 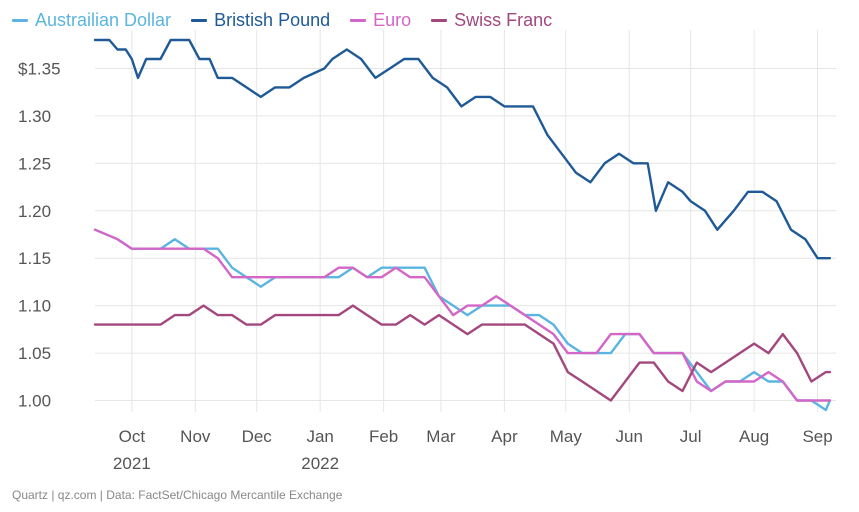 I want to click on x-tick-label: Dec, so click(x=257, y=436).